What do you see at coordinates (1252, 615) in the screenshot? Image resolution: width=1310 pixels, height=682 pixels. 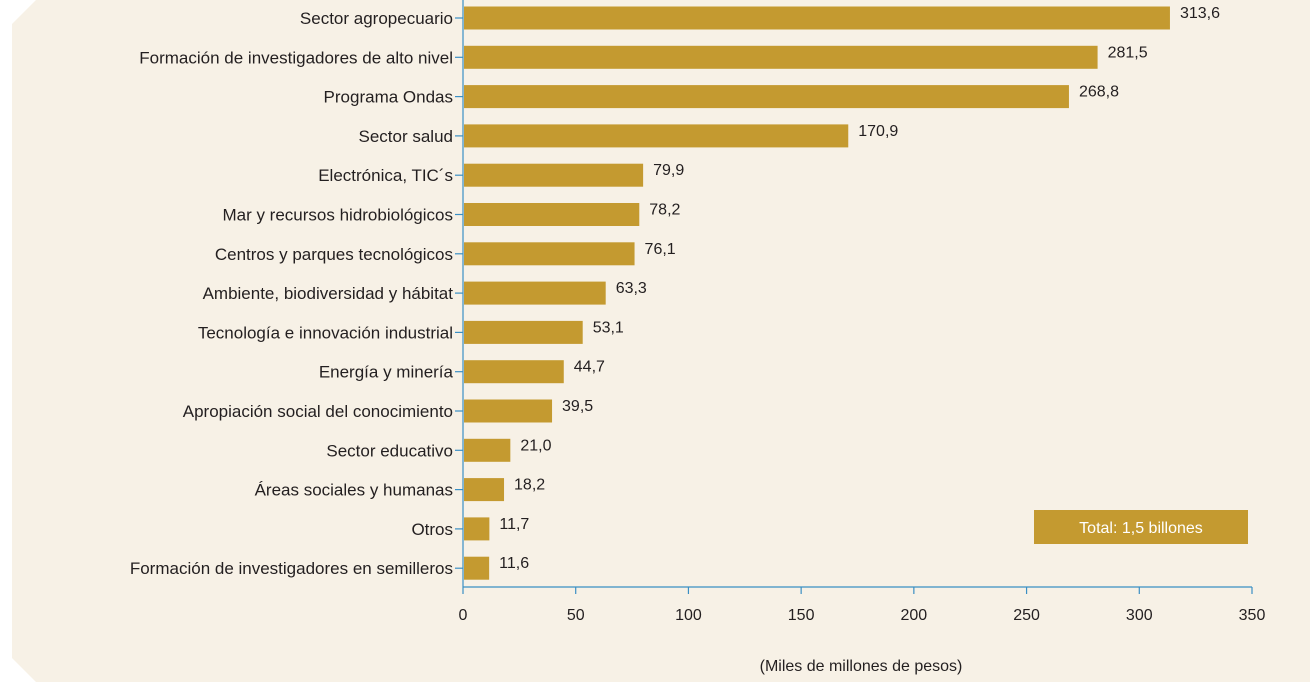 I see `x-tick-label: 350` at bounding box center [1252, 615].